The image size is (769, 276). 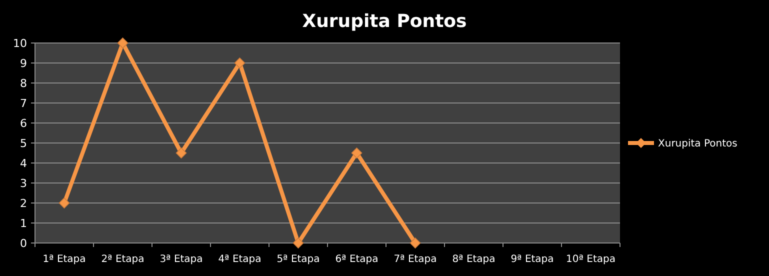 What do you see at coordinates (298, 259) in the screenshot?
I see `x-tick-label: 5ª Etapa` at bounding box center [298, 259].